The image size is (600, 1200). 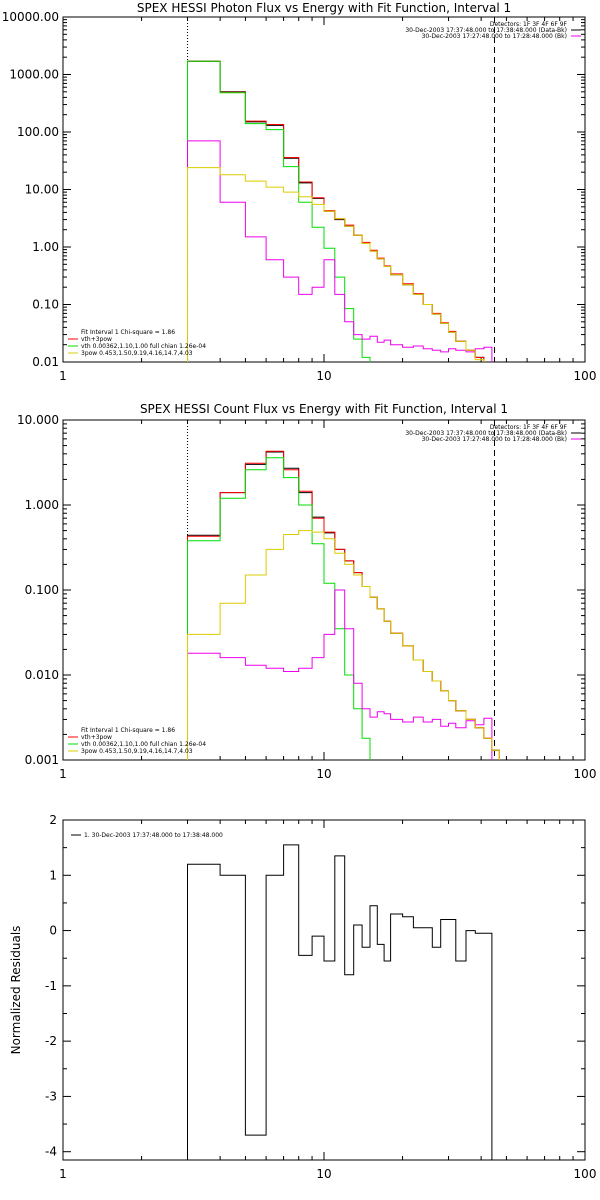 I want to click on y-tick-label: 10.00, so click(x=42, y=190).